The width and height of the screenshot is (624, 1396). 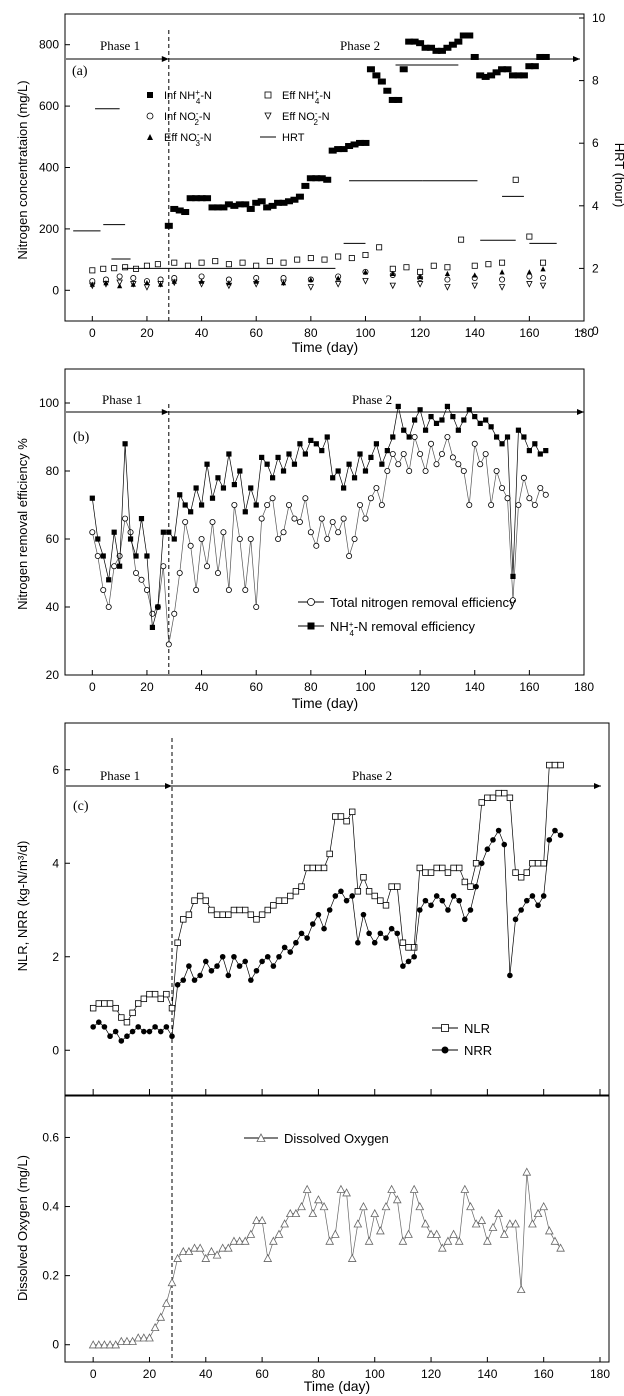 What do you see at coordinates (544, 1374) in the screenshot?
I see `x-tick-label: 160` at bounding box center [544, 1374].